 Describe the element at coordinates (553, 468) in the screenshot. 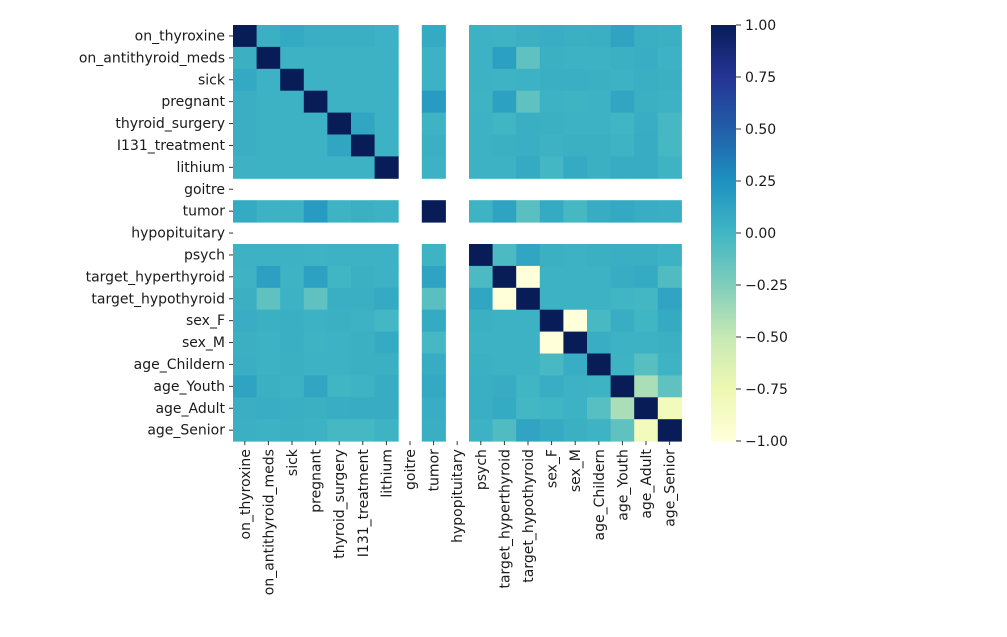

I see `x-tick-label: sex_F` at that location.